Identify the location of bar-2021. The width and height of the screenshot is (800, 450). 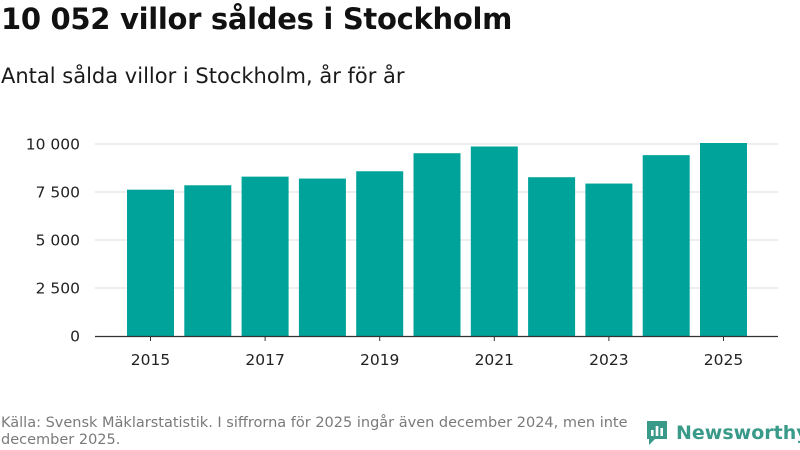
(494, 241).